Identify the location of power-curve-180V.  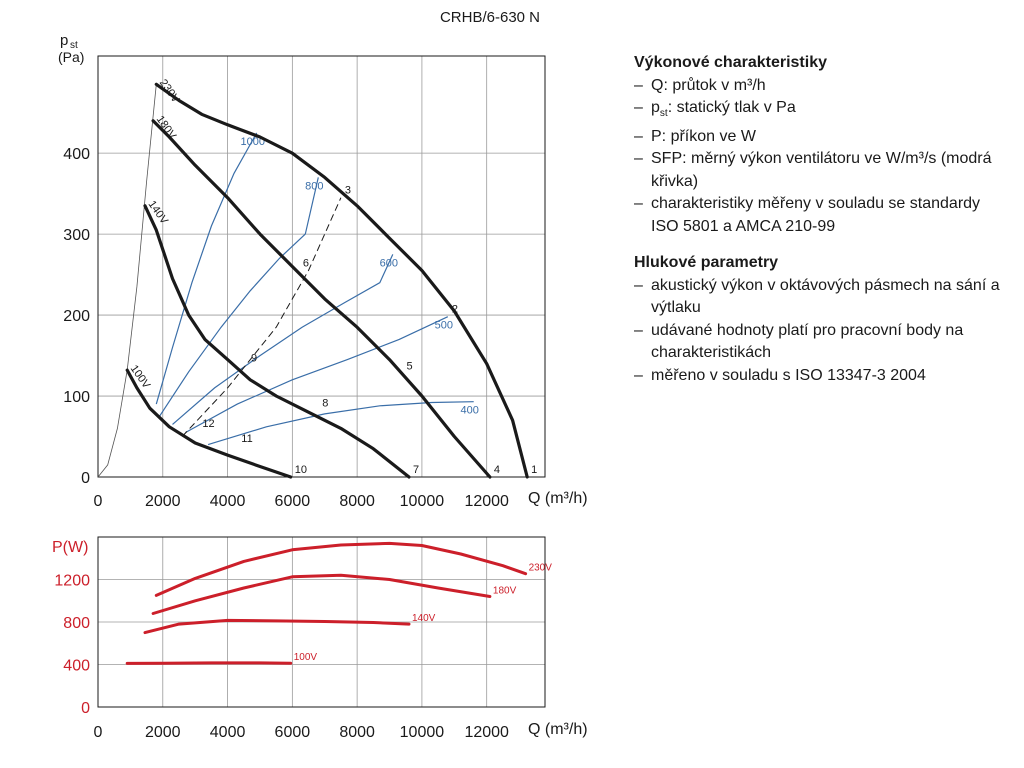
(321, 594).